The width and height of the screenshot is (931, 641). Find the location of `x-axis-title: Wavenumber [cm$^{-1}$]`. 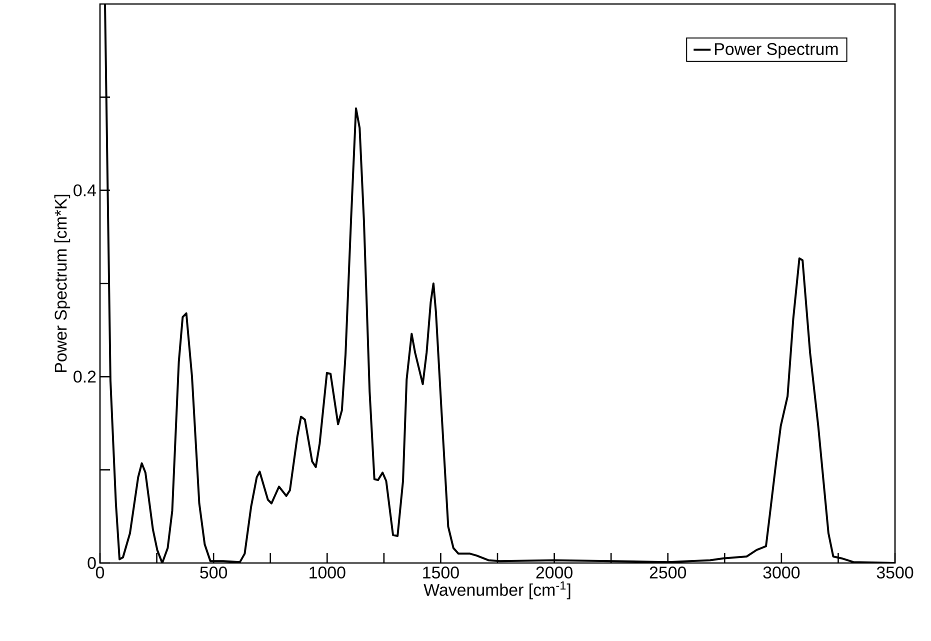

x-axis-title: Wavenumber [cm$^{-1}$] is located at coordinates (497, 590).